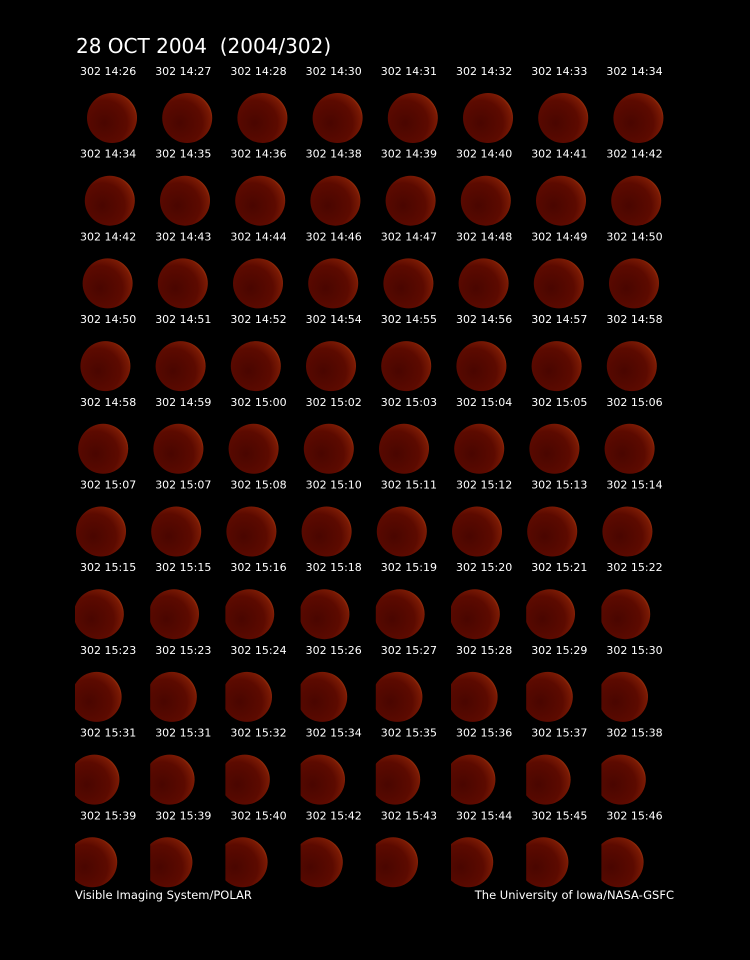  Describe the element at coordinates (258, 319) in the screenshot. I see `frame-label: 302 14:52` at that location.